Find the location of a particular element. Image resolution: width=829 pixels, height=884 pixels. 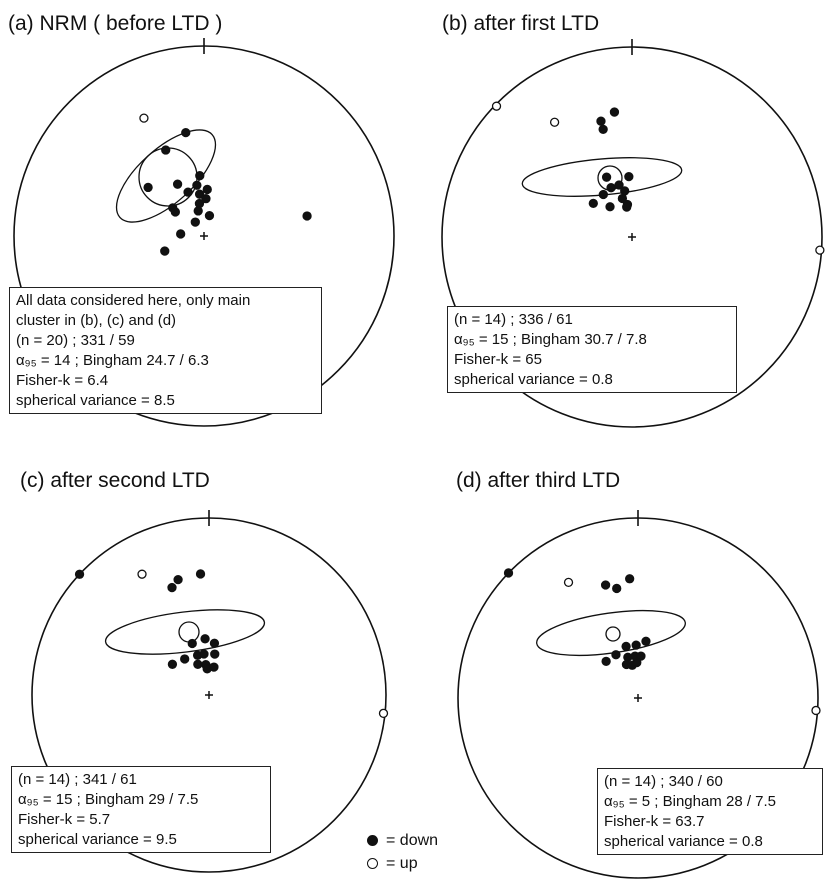

info-line: cluster in (b), (c) and (d) is located at coordinates (96, 320).